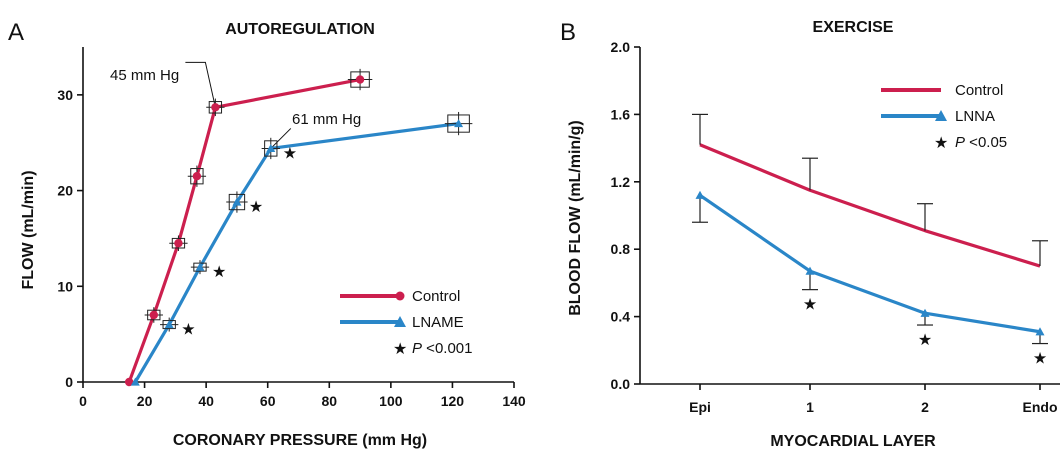  I want to click on x-tick-label: 20, so click(145, 401).